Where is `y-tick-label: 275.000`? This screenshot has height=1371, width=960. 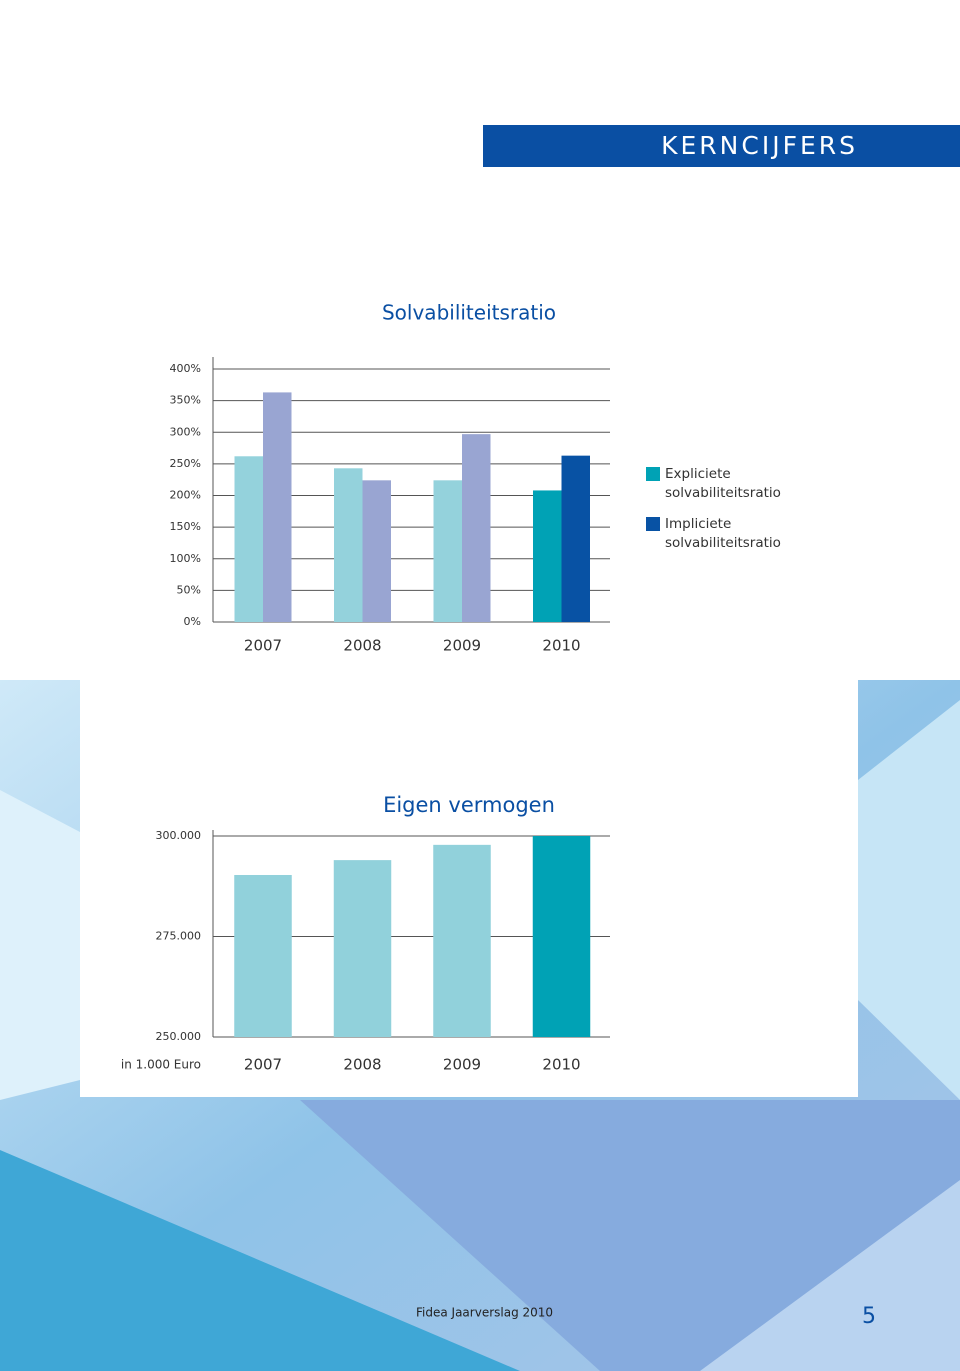 y-tick-label: 275.000 is located at coordinates (179, 936).